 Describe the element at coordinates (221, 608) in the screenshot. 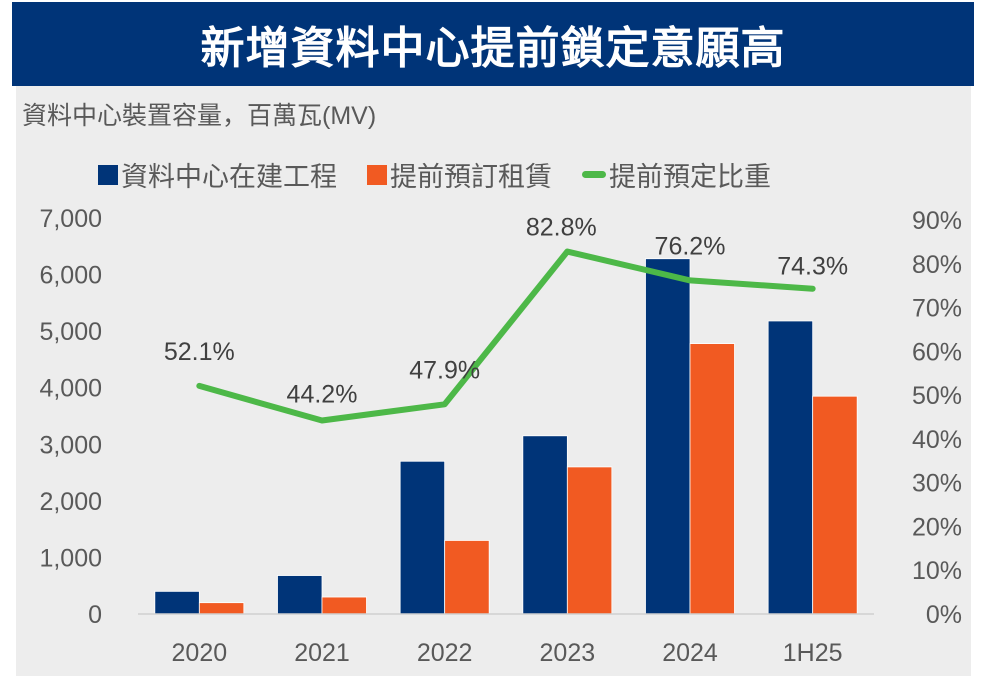

I see `bar-preleased-2020` at that location.